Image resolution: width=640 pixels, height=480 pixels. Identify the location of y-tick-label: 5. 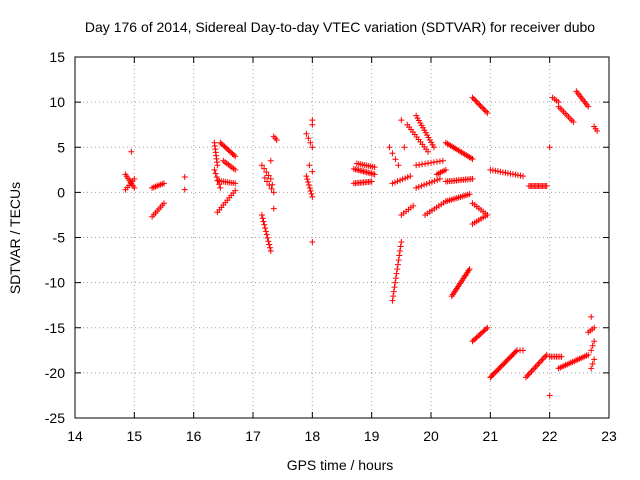
(61, 147).